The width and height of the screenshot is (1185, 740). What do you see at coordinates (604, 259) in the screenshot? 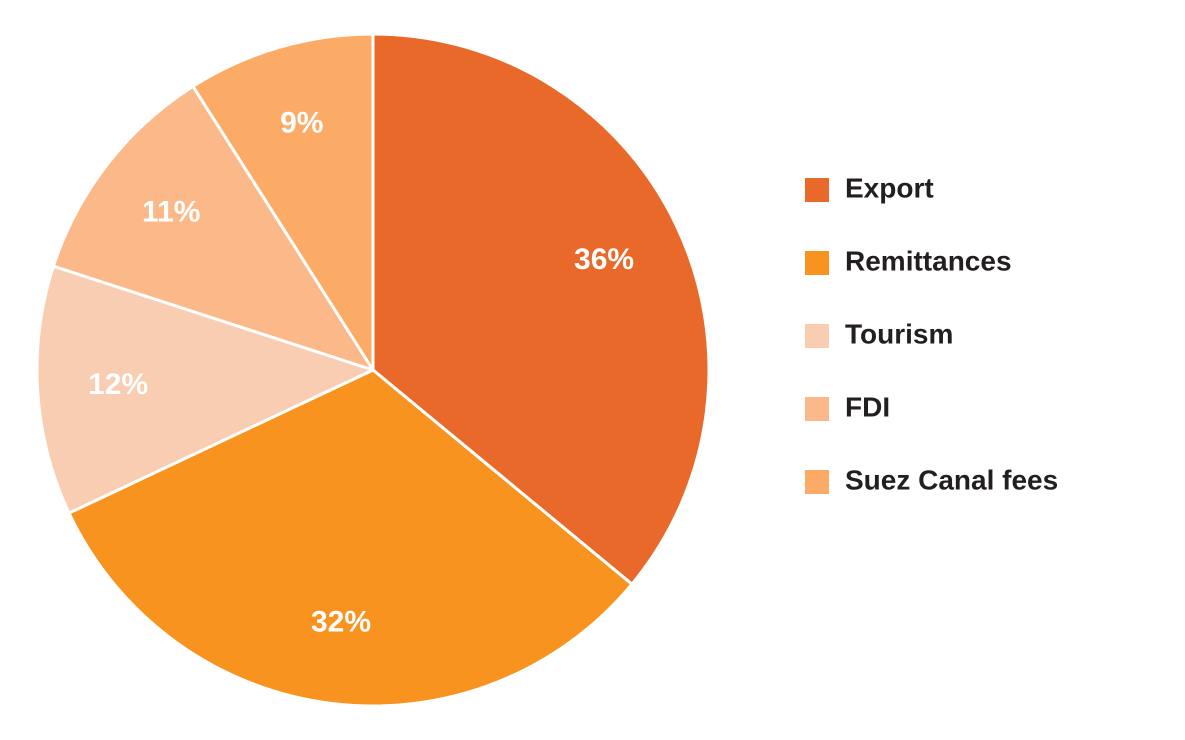
I see `slice-label: 36%` at bounding box center [604, 259].